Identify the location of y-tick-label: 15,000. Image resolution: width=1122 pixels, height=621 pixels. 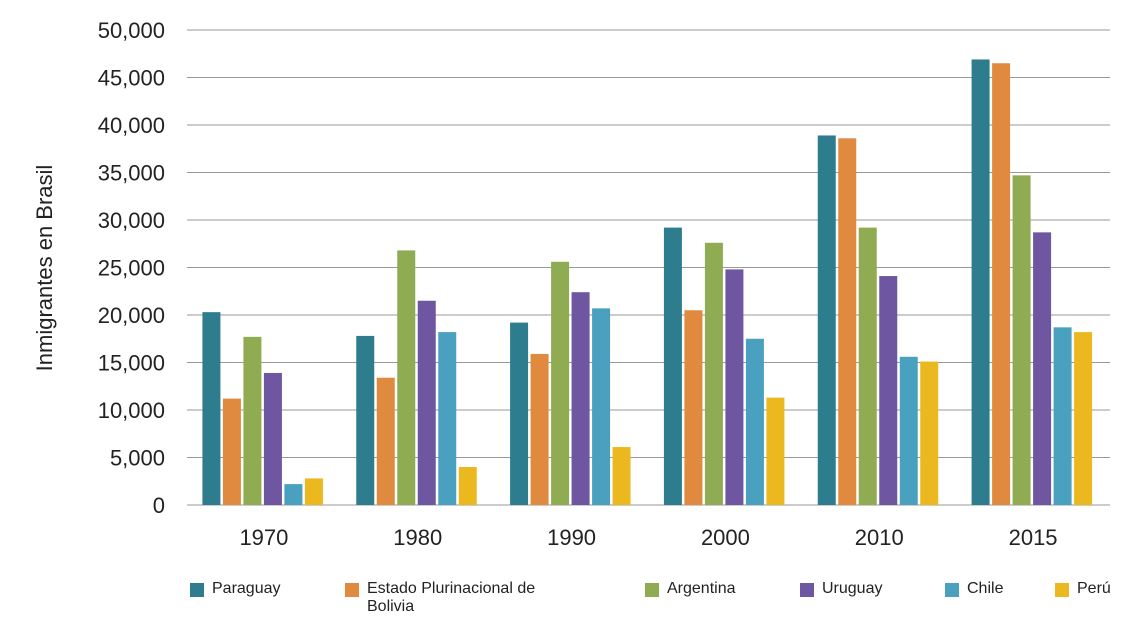
(131, 363).